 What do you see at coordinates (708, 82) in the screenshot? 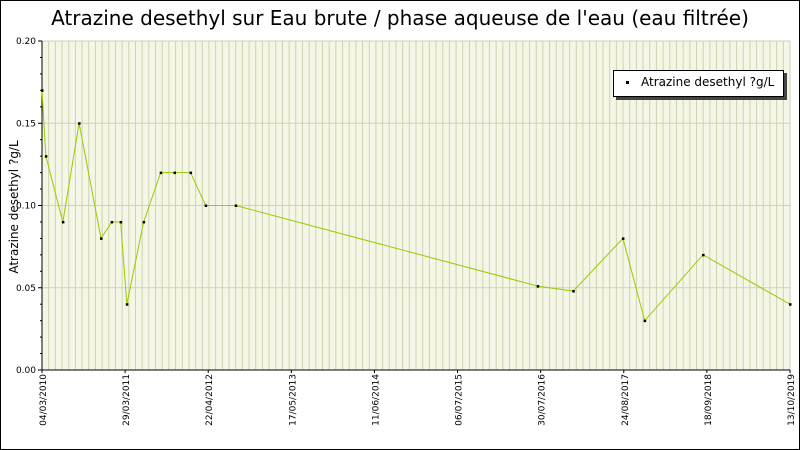
I see `legend-label: Atrazine desethyl ?g/L` at bounding box center [708, 82].